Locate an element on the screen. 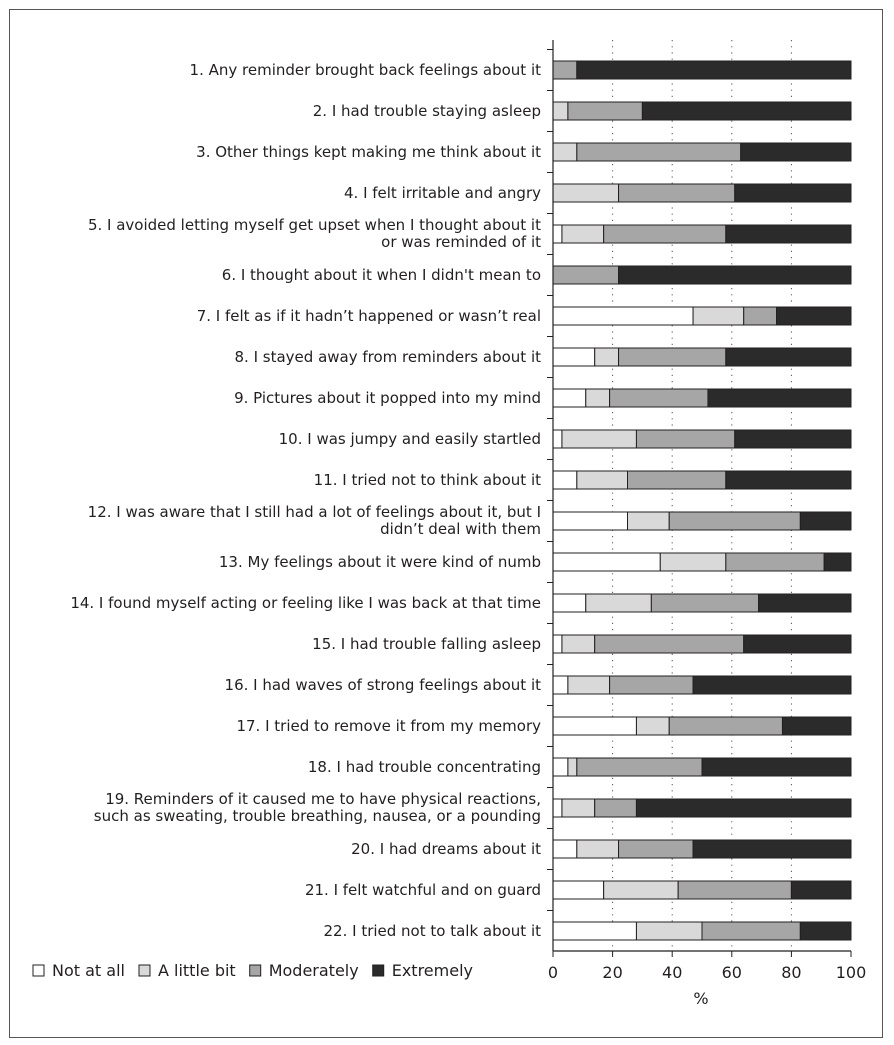 The image size is (894, 1045). category-label: 8. I stayed away from reminders about it is located at coordinates (388, 357).